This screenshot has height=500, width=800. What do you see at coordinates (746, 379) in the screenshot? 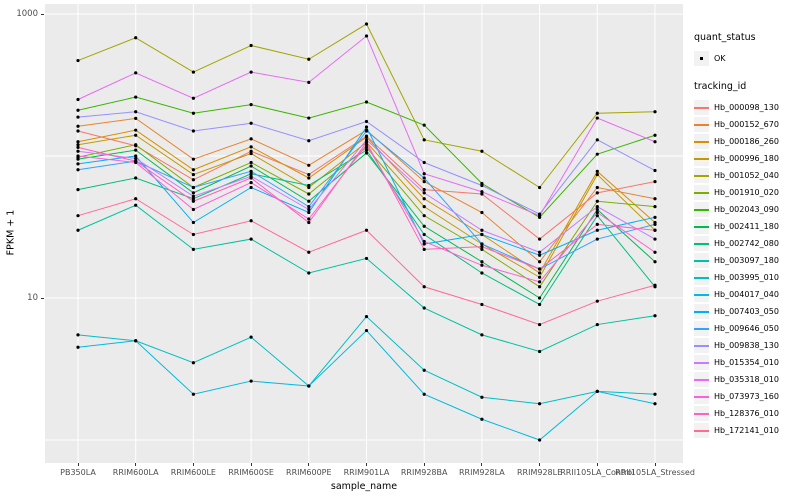
I see `legend-item-label: Hb_035318_010` at bounding box center [746, 379].